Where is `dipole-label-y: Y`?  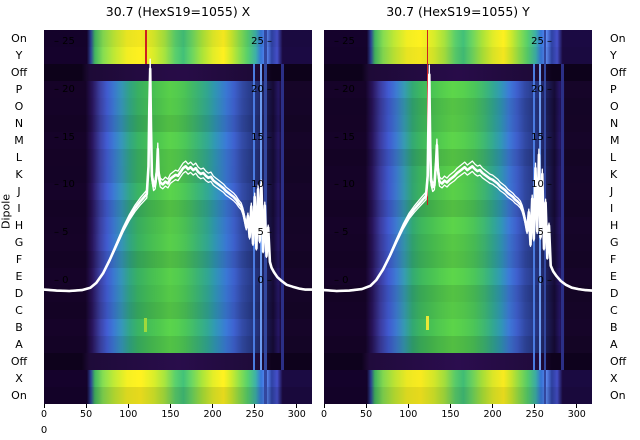 dipole-label-y: Y is located at coordinates (613, 55).